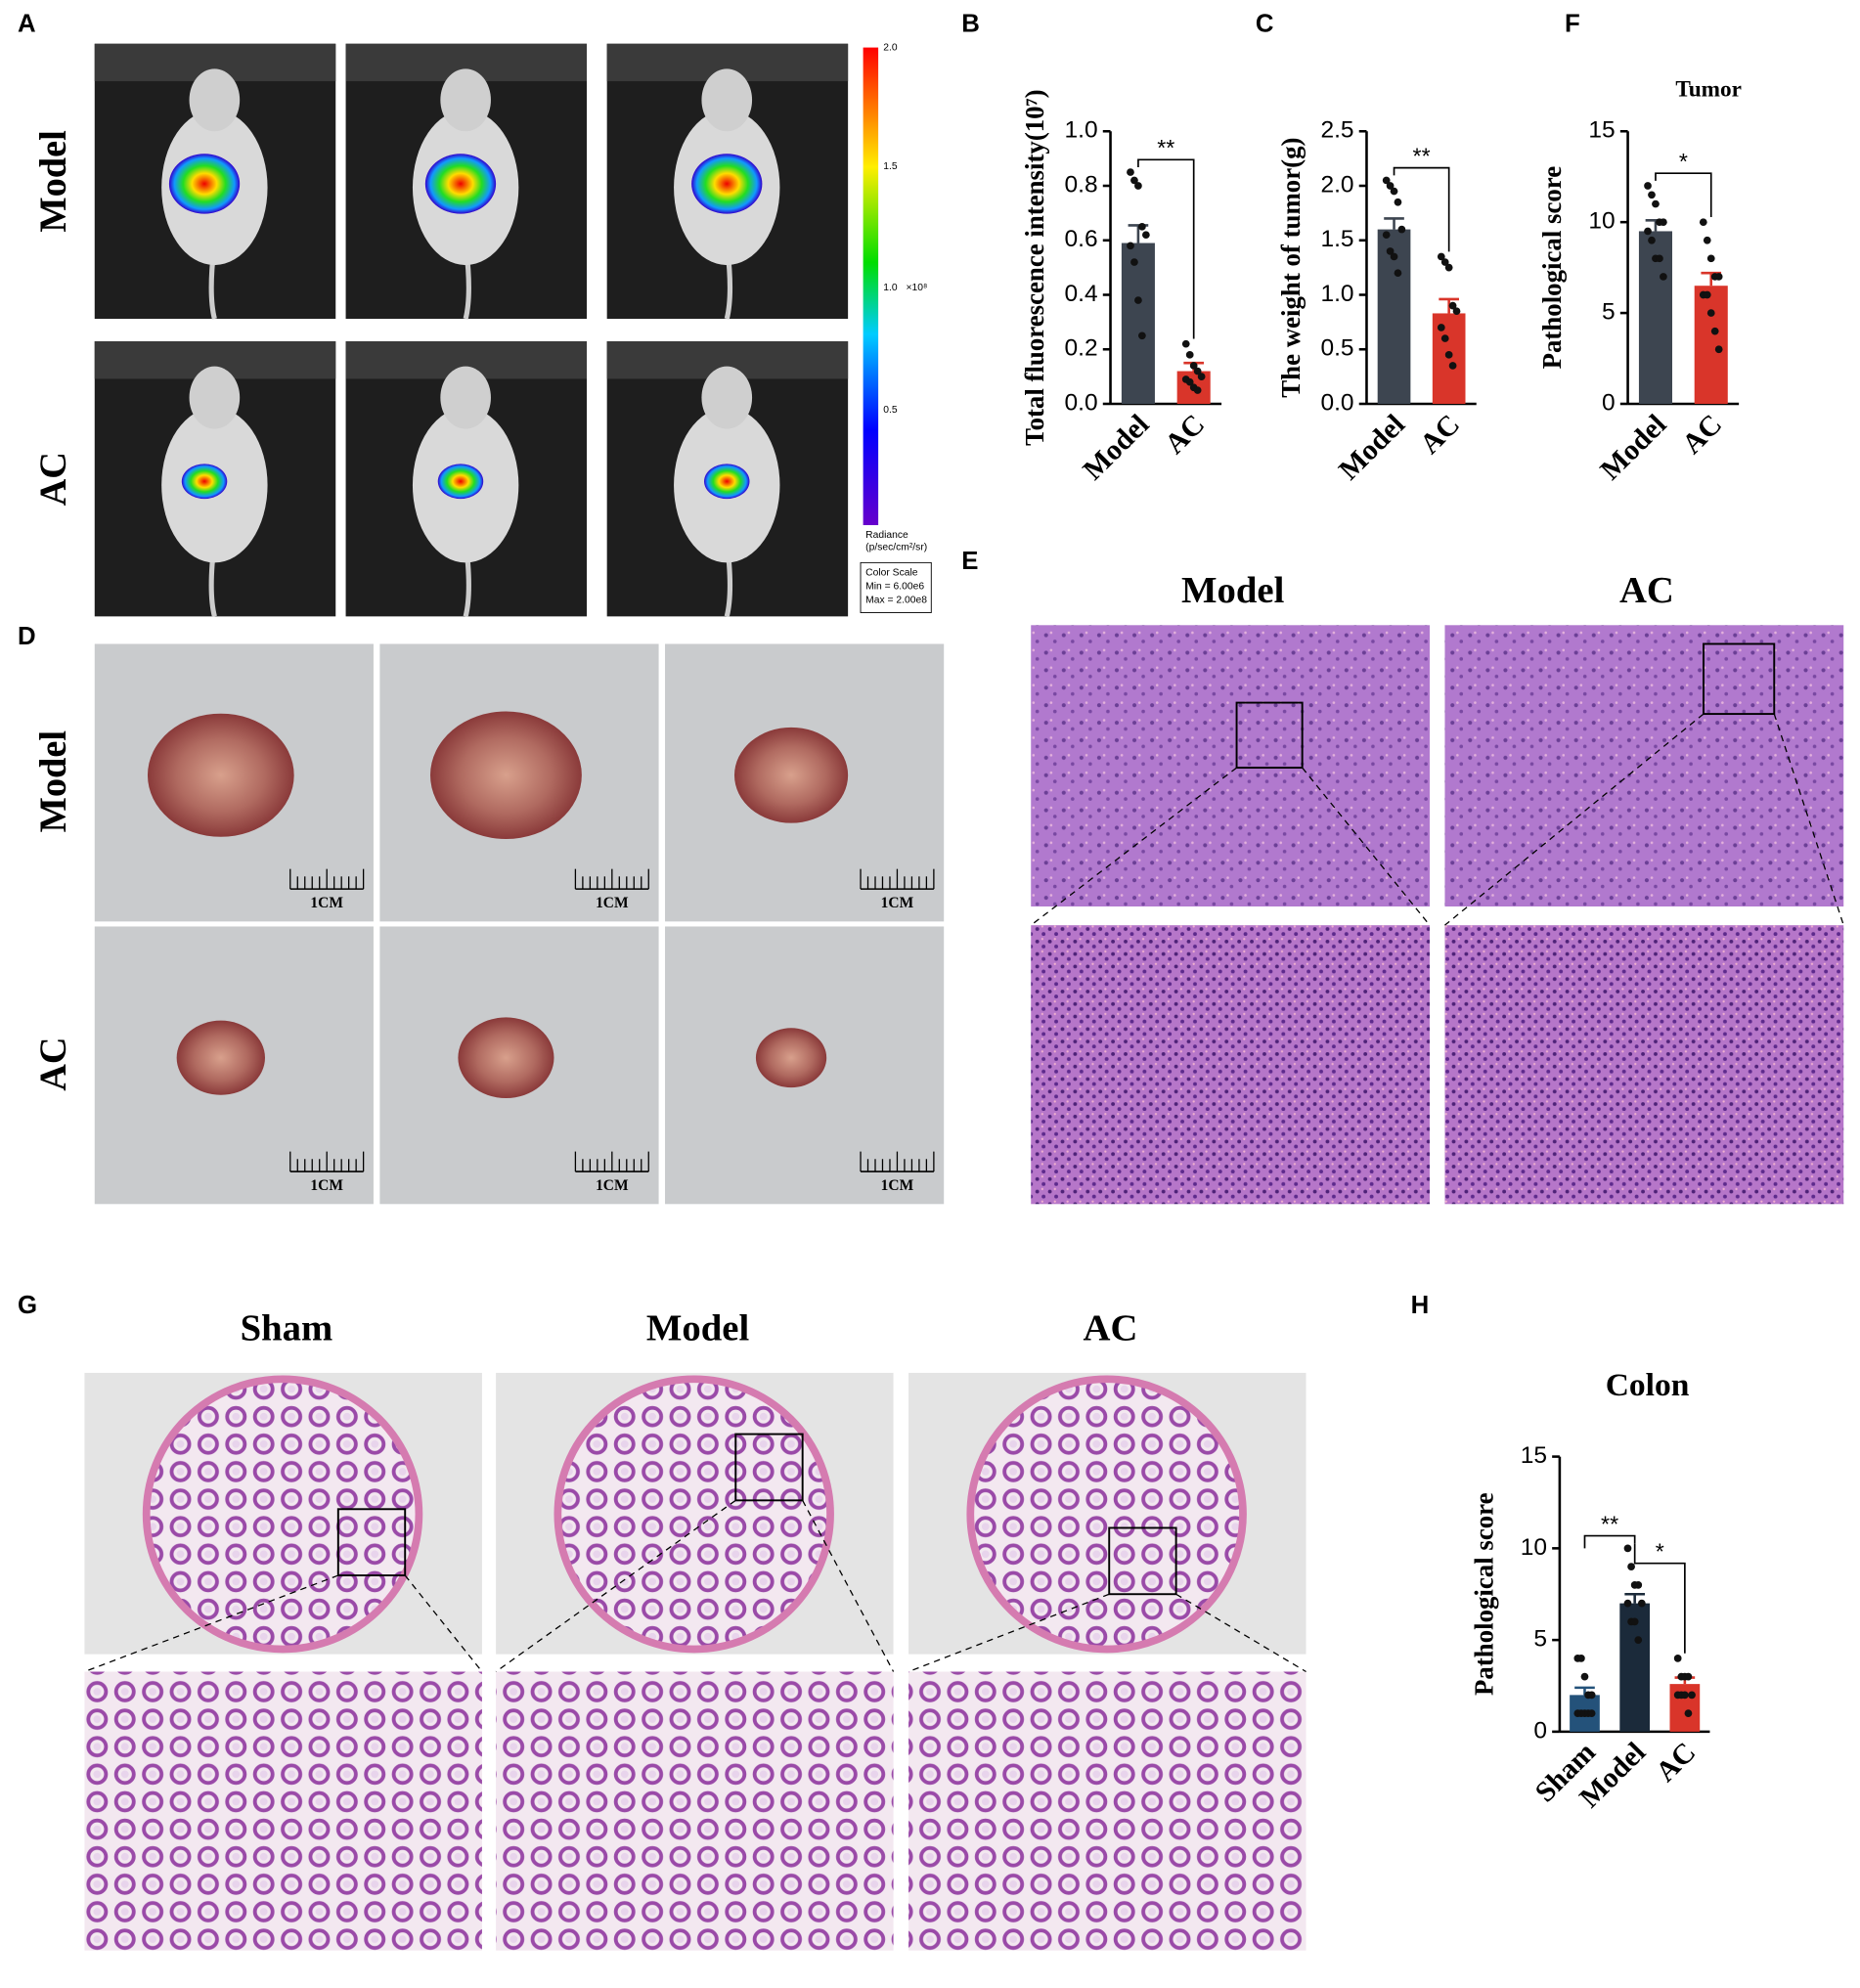 Image resolution: width=1860 pixels, height=1988 pixels. Describe the element at coordinates (1291, 268) in the screenshot. I see `y-axis-label: The weight of tumor(g)` at that location.